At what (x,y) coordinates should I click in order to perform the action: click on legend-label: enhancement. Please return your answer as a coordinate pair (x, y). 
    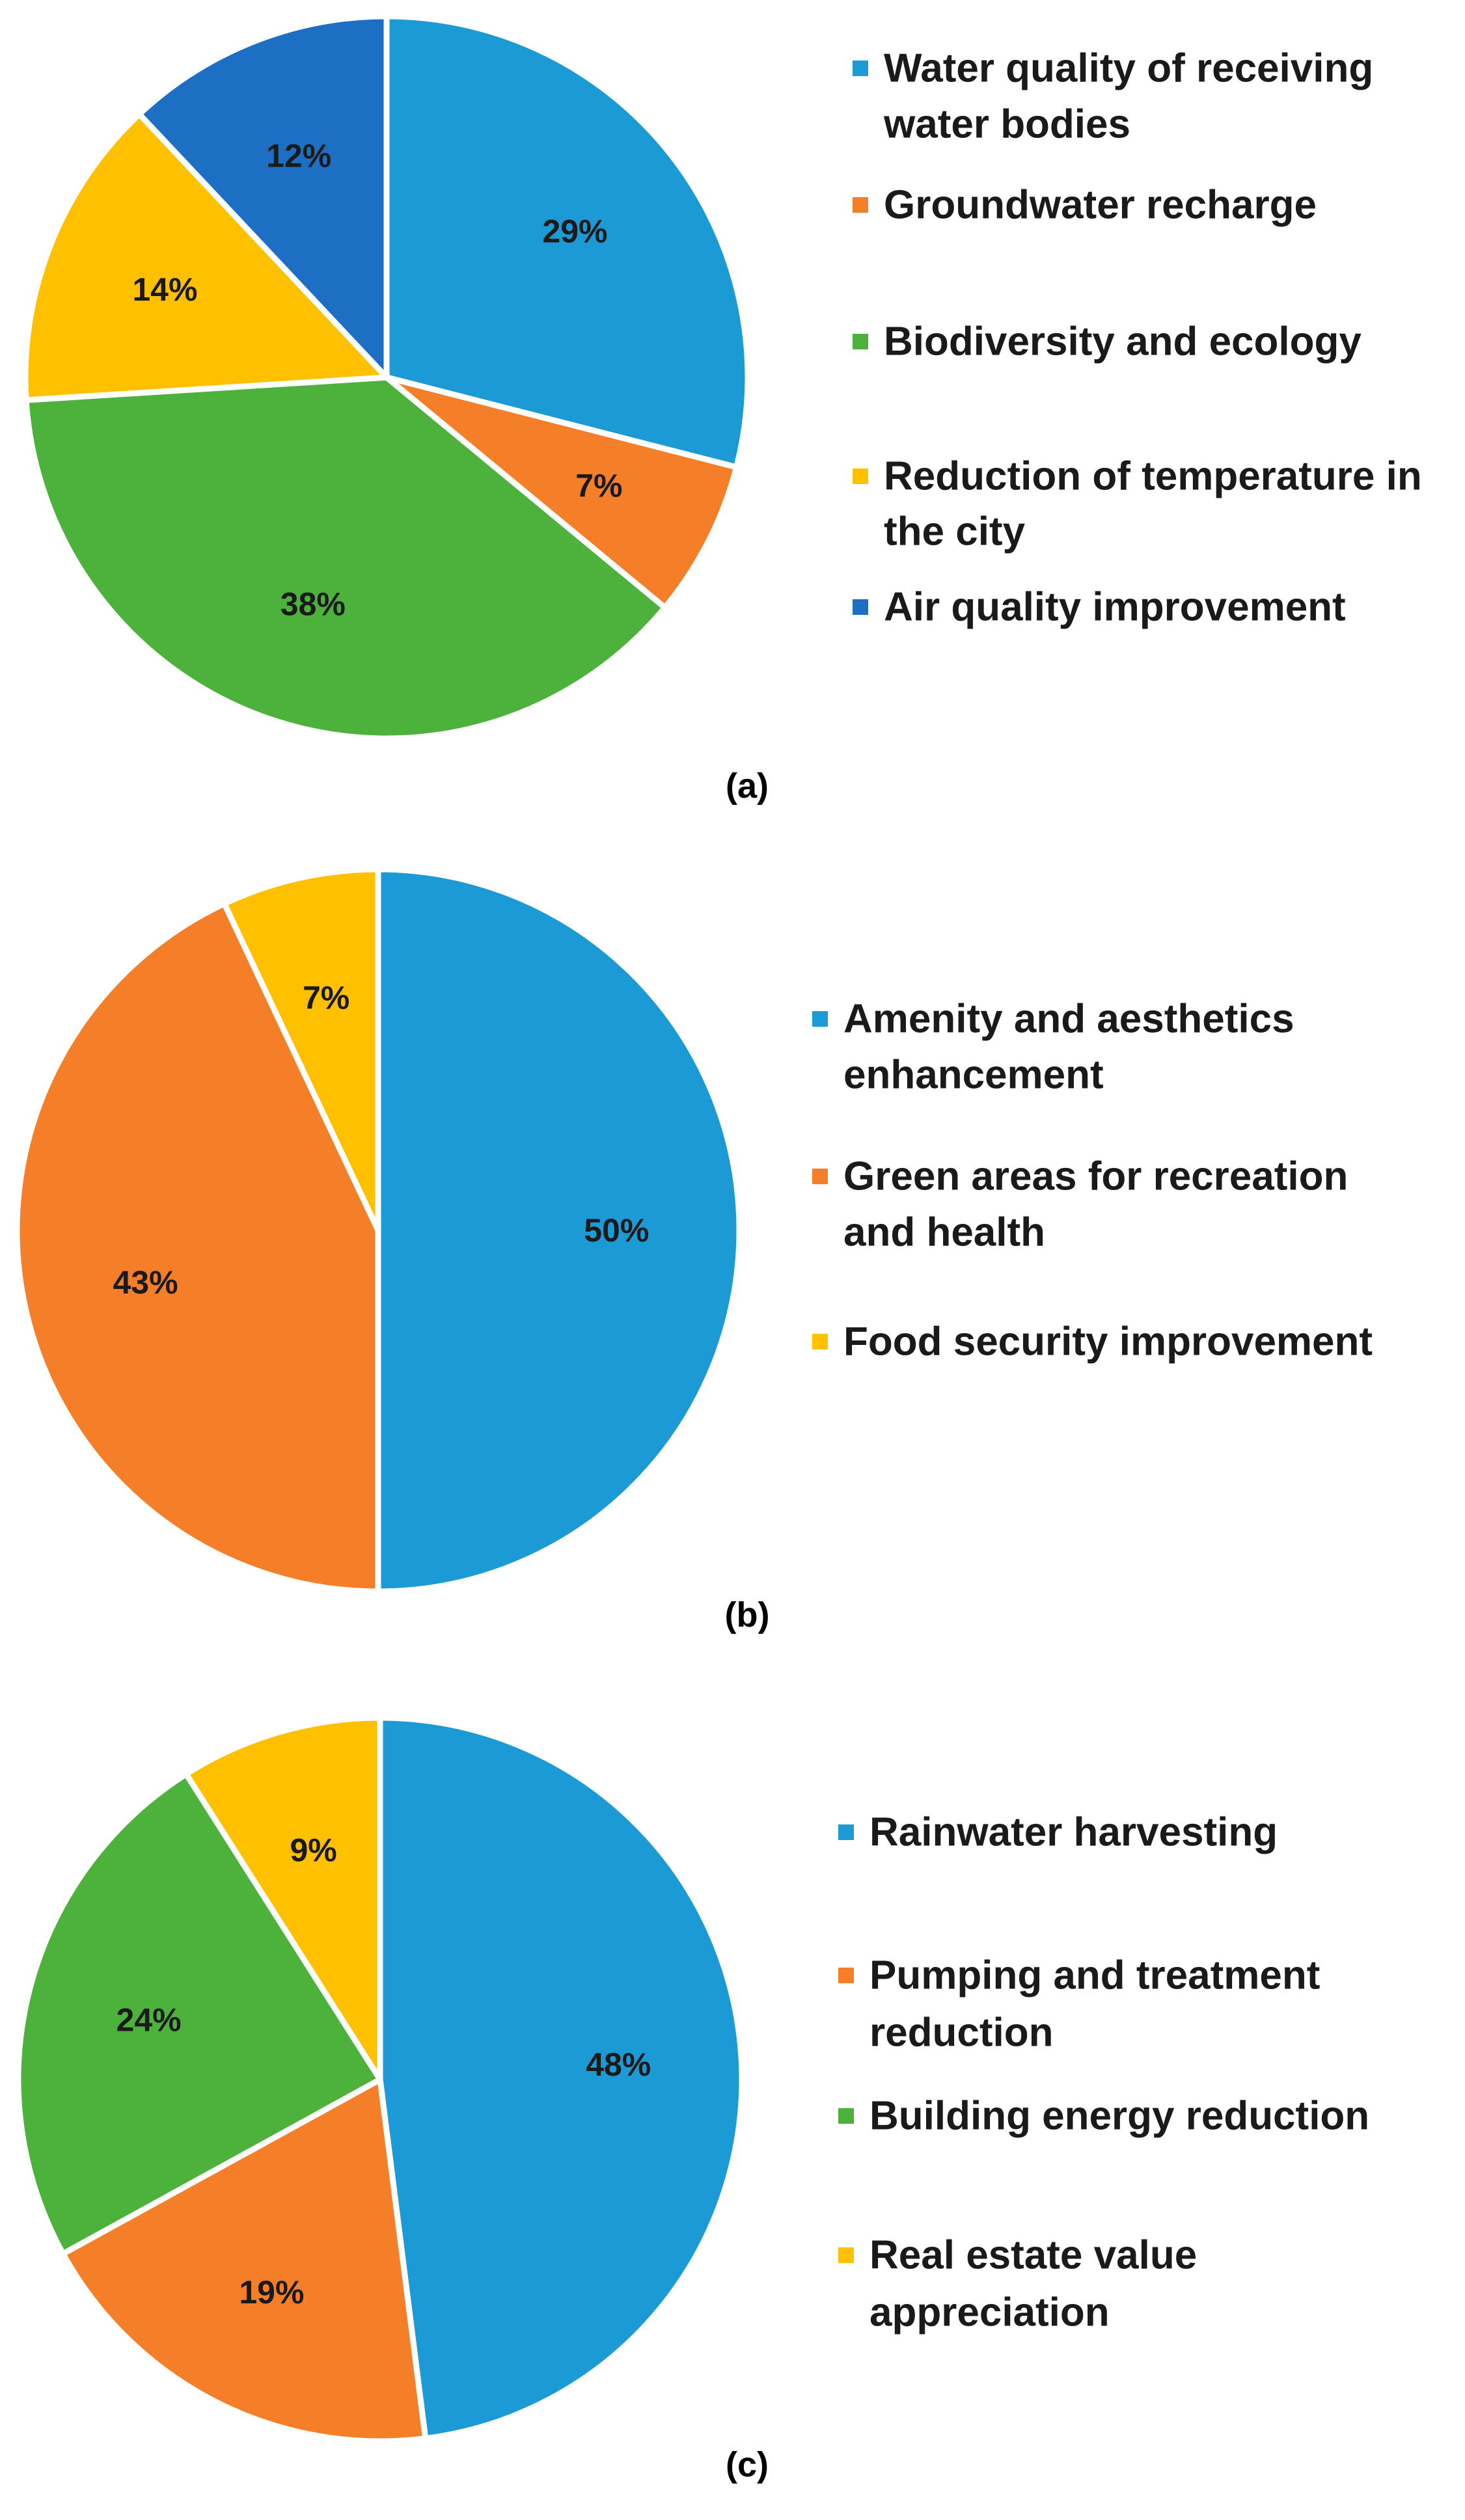
    Looking at the image, I should click on (973, 1076).